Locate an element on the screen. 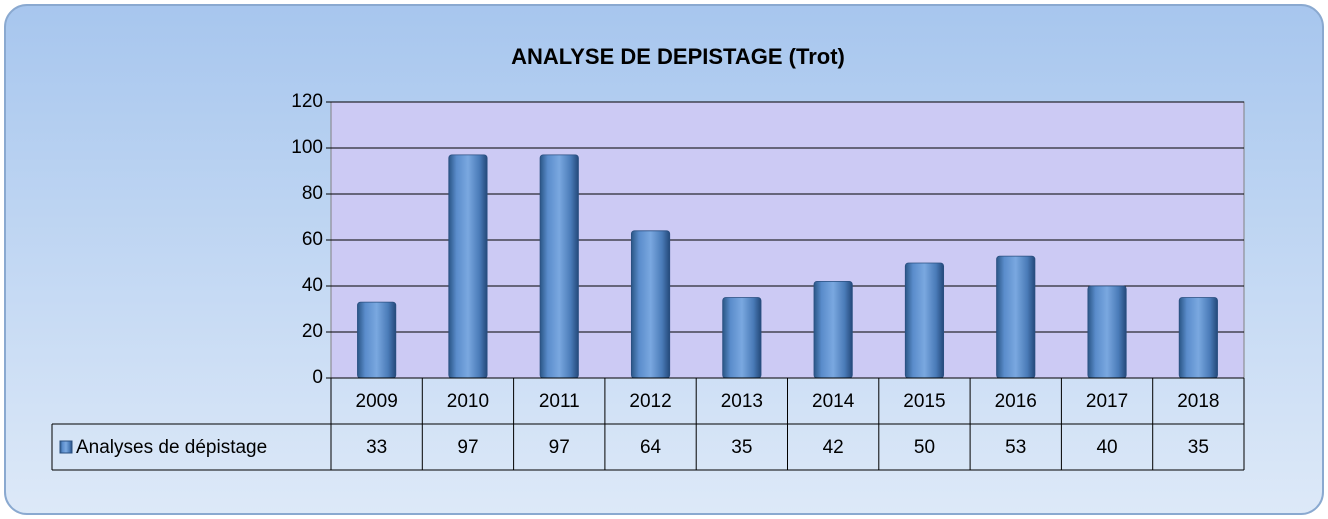  legend-label: Analyses de dépistage is located at coordinates (171, 447).